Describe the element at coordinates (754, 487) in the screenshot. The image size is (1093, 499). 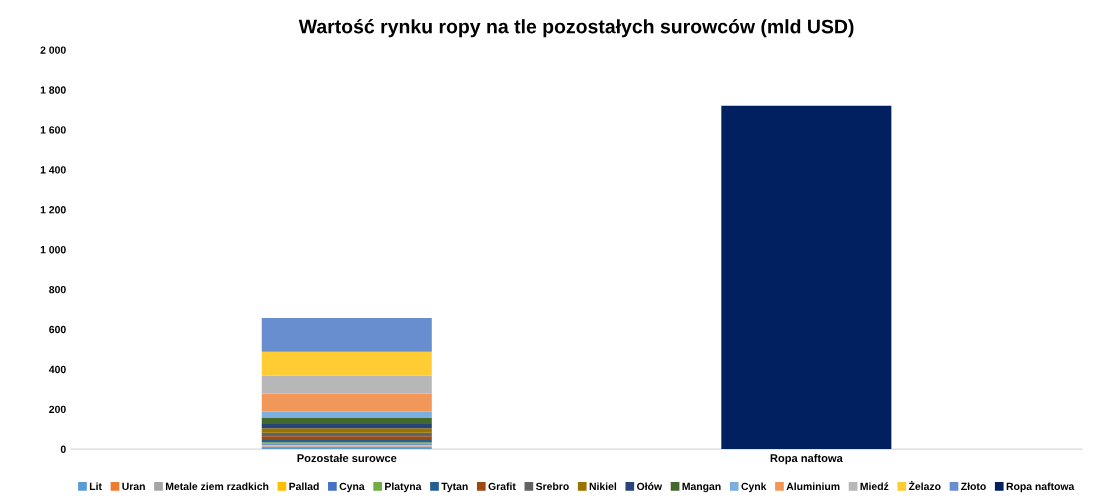
I see `legend-label: Cynk` at that location.